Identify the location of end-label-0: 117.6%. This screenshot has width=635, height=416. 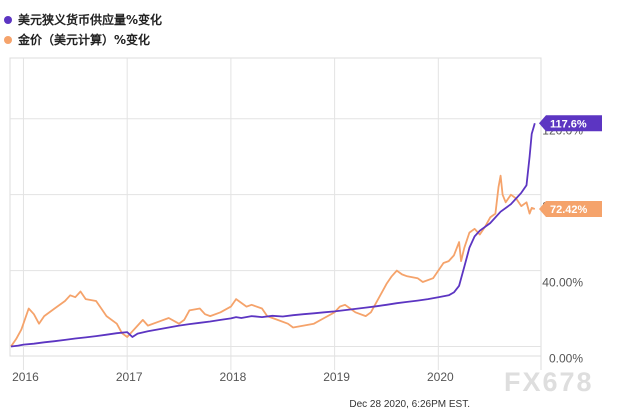
(570, 123).